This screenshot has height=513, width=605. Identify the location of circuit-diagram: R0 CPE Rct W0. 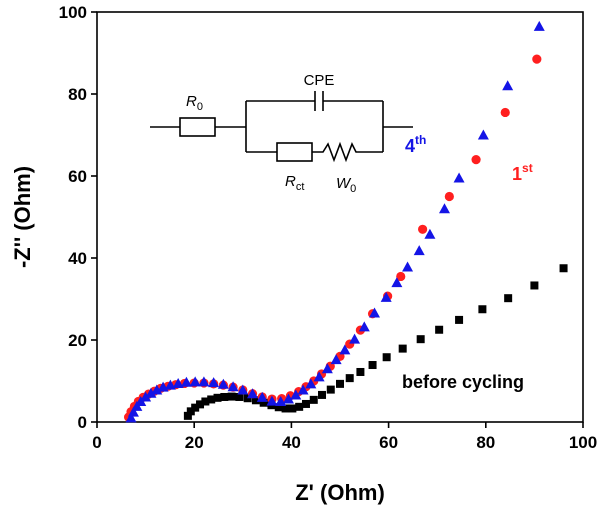
(281, 133).